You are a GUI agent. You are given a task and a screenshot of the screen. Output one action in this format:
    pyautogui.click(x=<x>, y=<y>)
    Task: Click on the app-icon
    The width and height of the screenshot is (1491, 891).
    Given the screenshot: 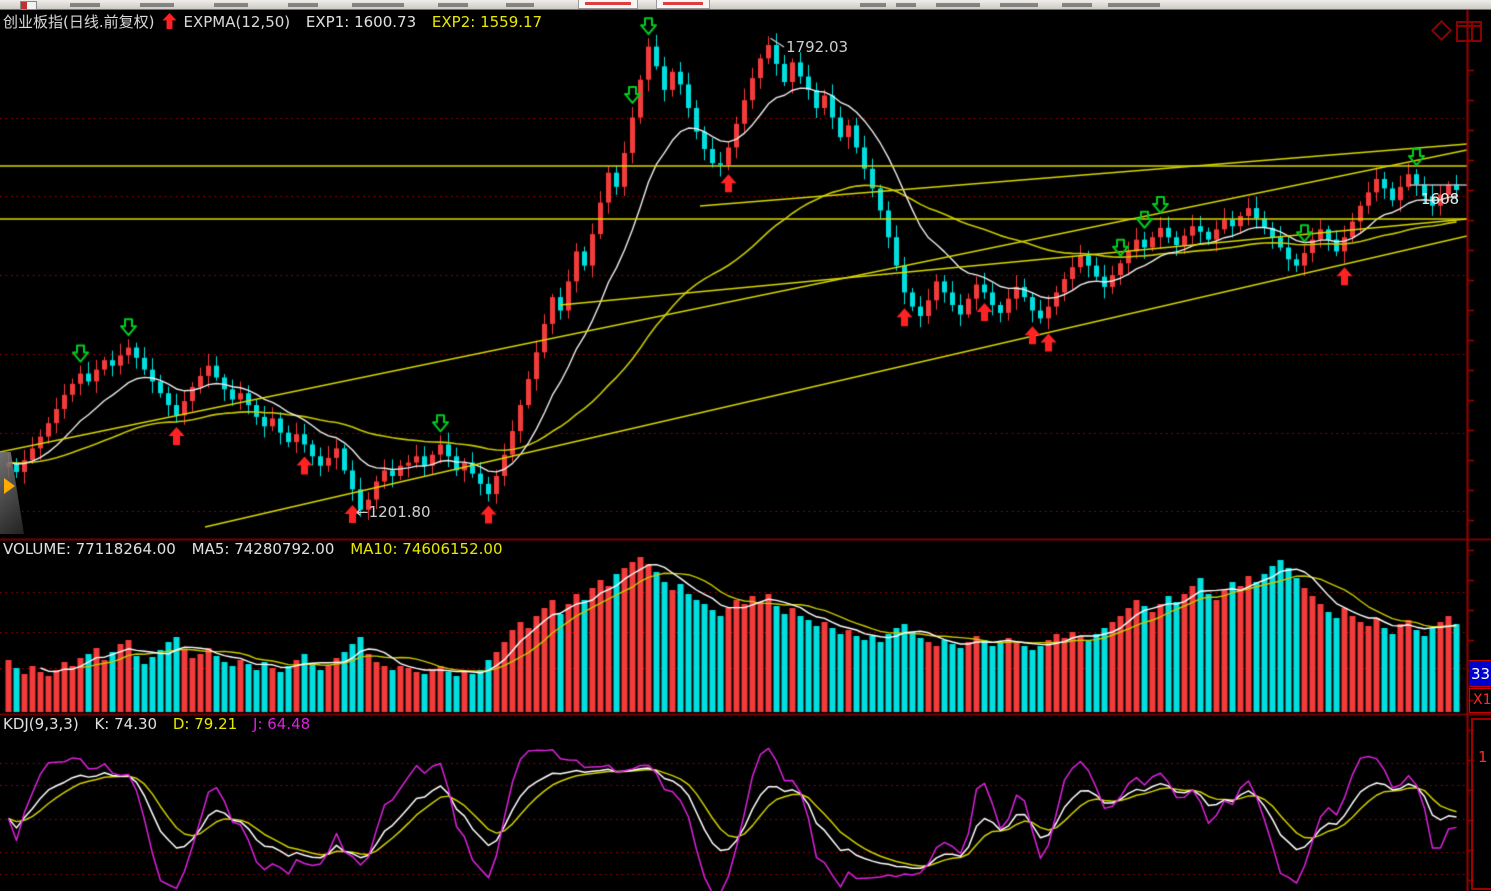 What is the action you would take?
    pyautogui.click(x=28, y=5)
    